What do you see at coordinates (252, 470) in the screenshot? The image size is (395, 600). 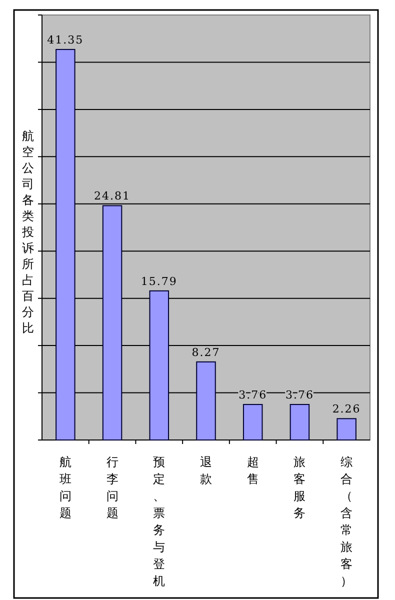 I see `x-tick-label: 超售` at bounding box center [252, 470].